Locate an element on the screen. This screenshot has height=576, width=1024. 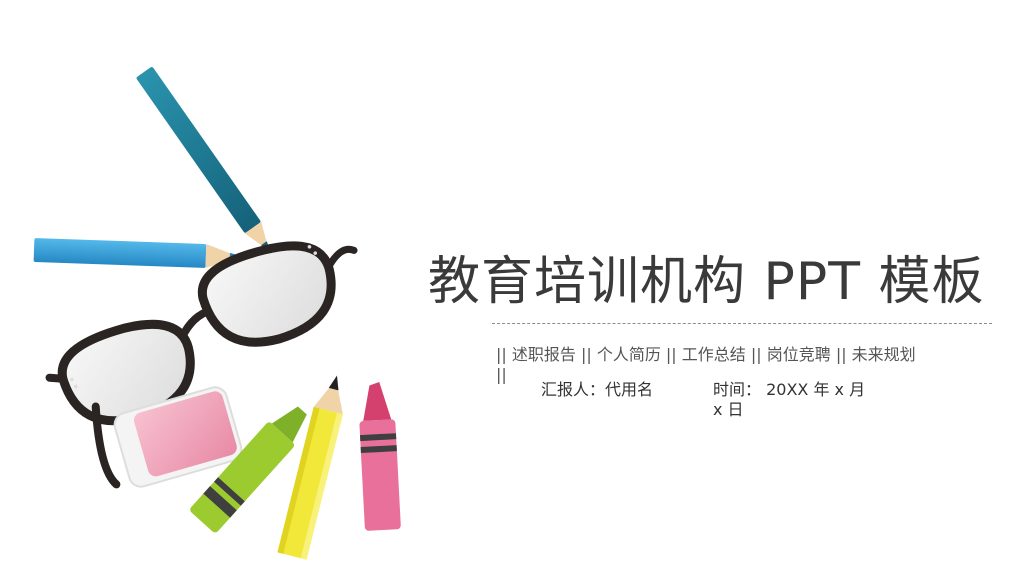
date-label: 时间： 20XX 年 x 月 x 日 is located at coordinates (789, 399).